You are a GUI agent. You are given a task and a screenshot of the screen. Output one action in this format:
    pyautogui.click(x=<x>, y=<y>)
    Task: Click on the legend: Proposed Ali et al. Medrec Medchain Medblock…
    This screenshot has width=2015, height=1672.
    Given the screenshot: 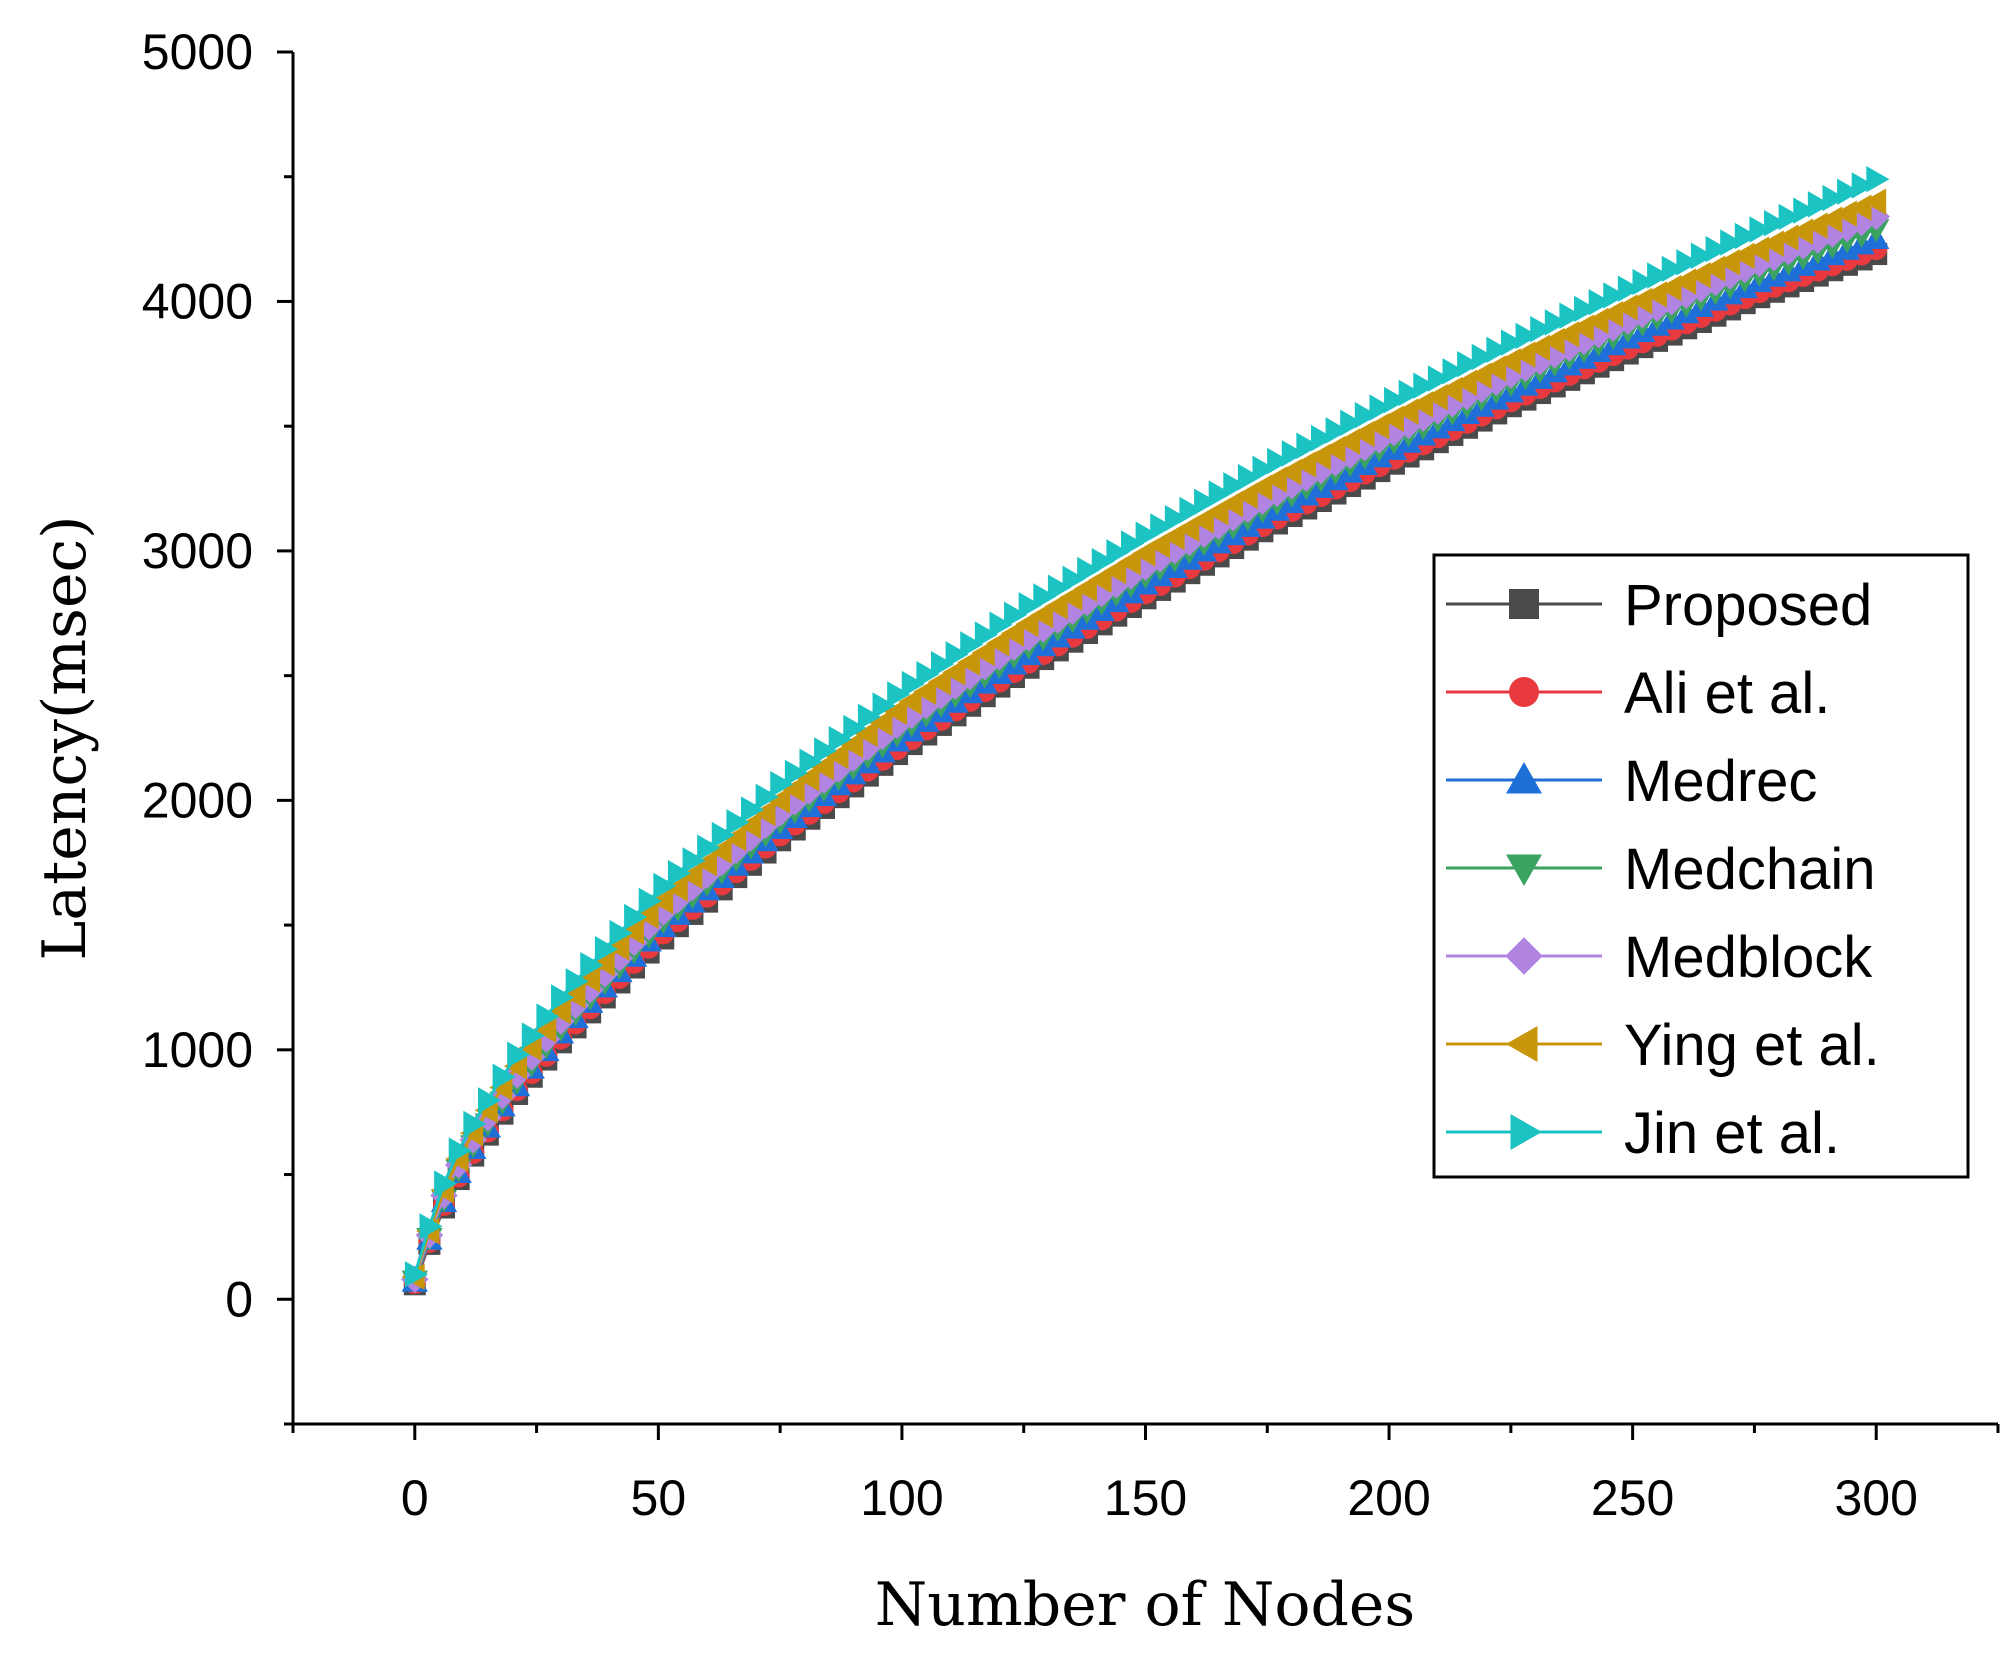 What is the action you would take?
    pyautogui.click(x=1701, y=866)
    